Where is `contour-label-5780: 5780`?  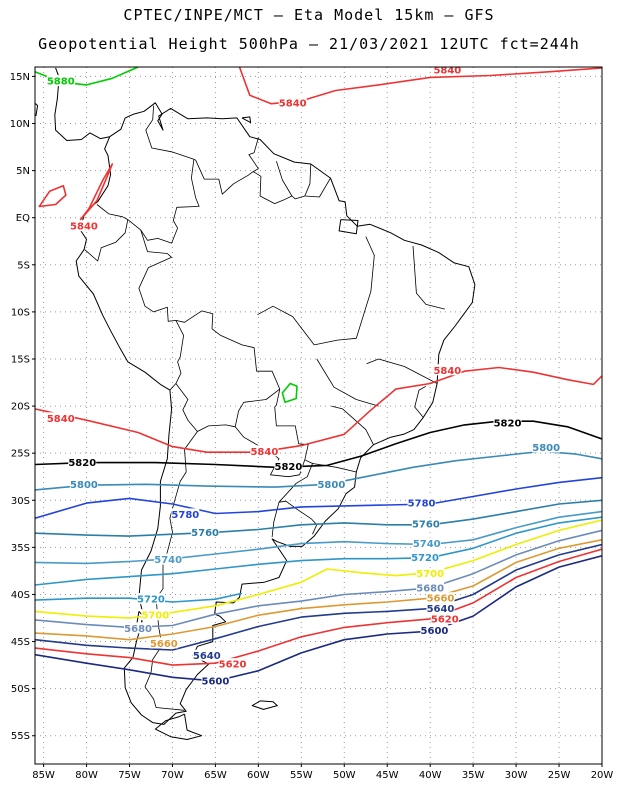 contour-label-5780: 5780 is located at coordinates (422, 504).